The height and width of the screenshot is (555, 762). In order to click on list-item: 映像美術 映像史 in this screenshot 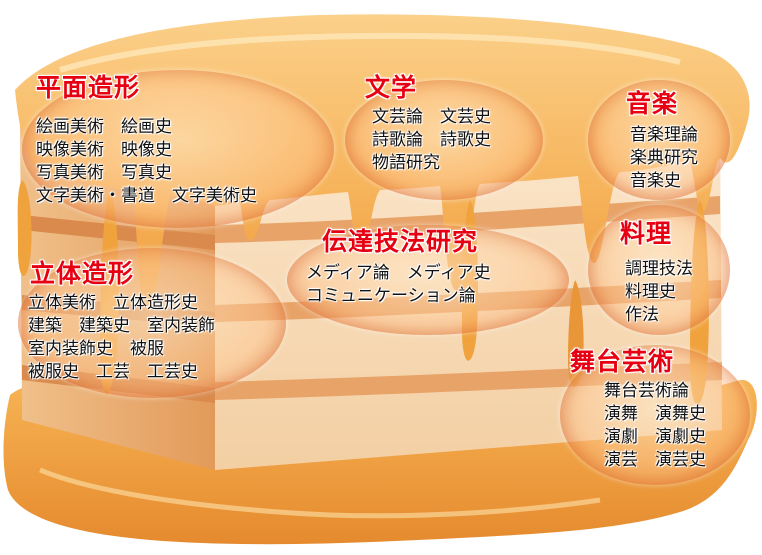, I will do `click(104, 150)`.